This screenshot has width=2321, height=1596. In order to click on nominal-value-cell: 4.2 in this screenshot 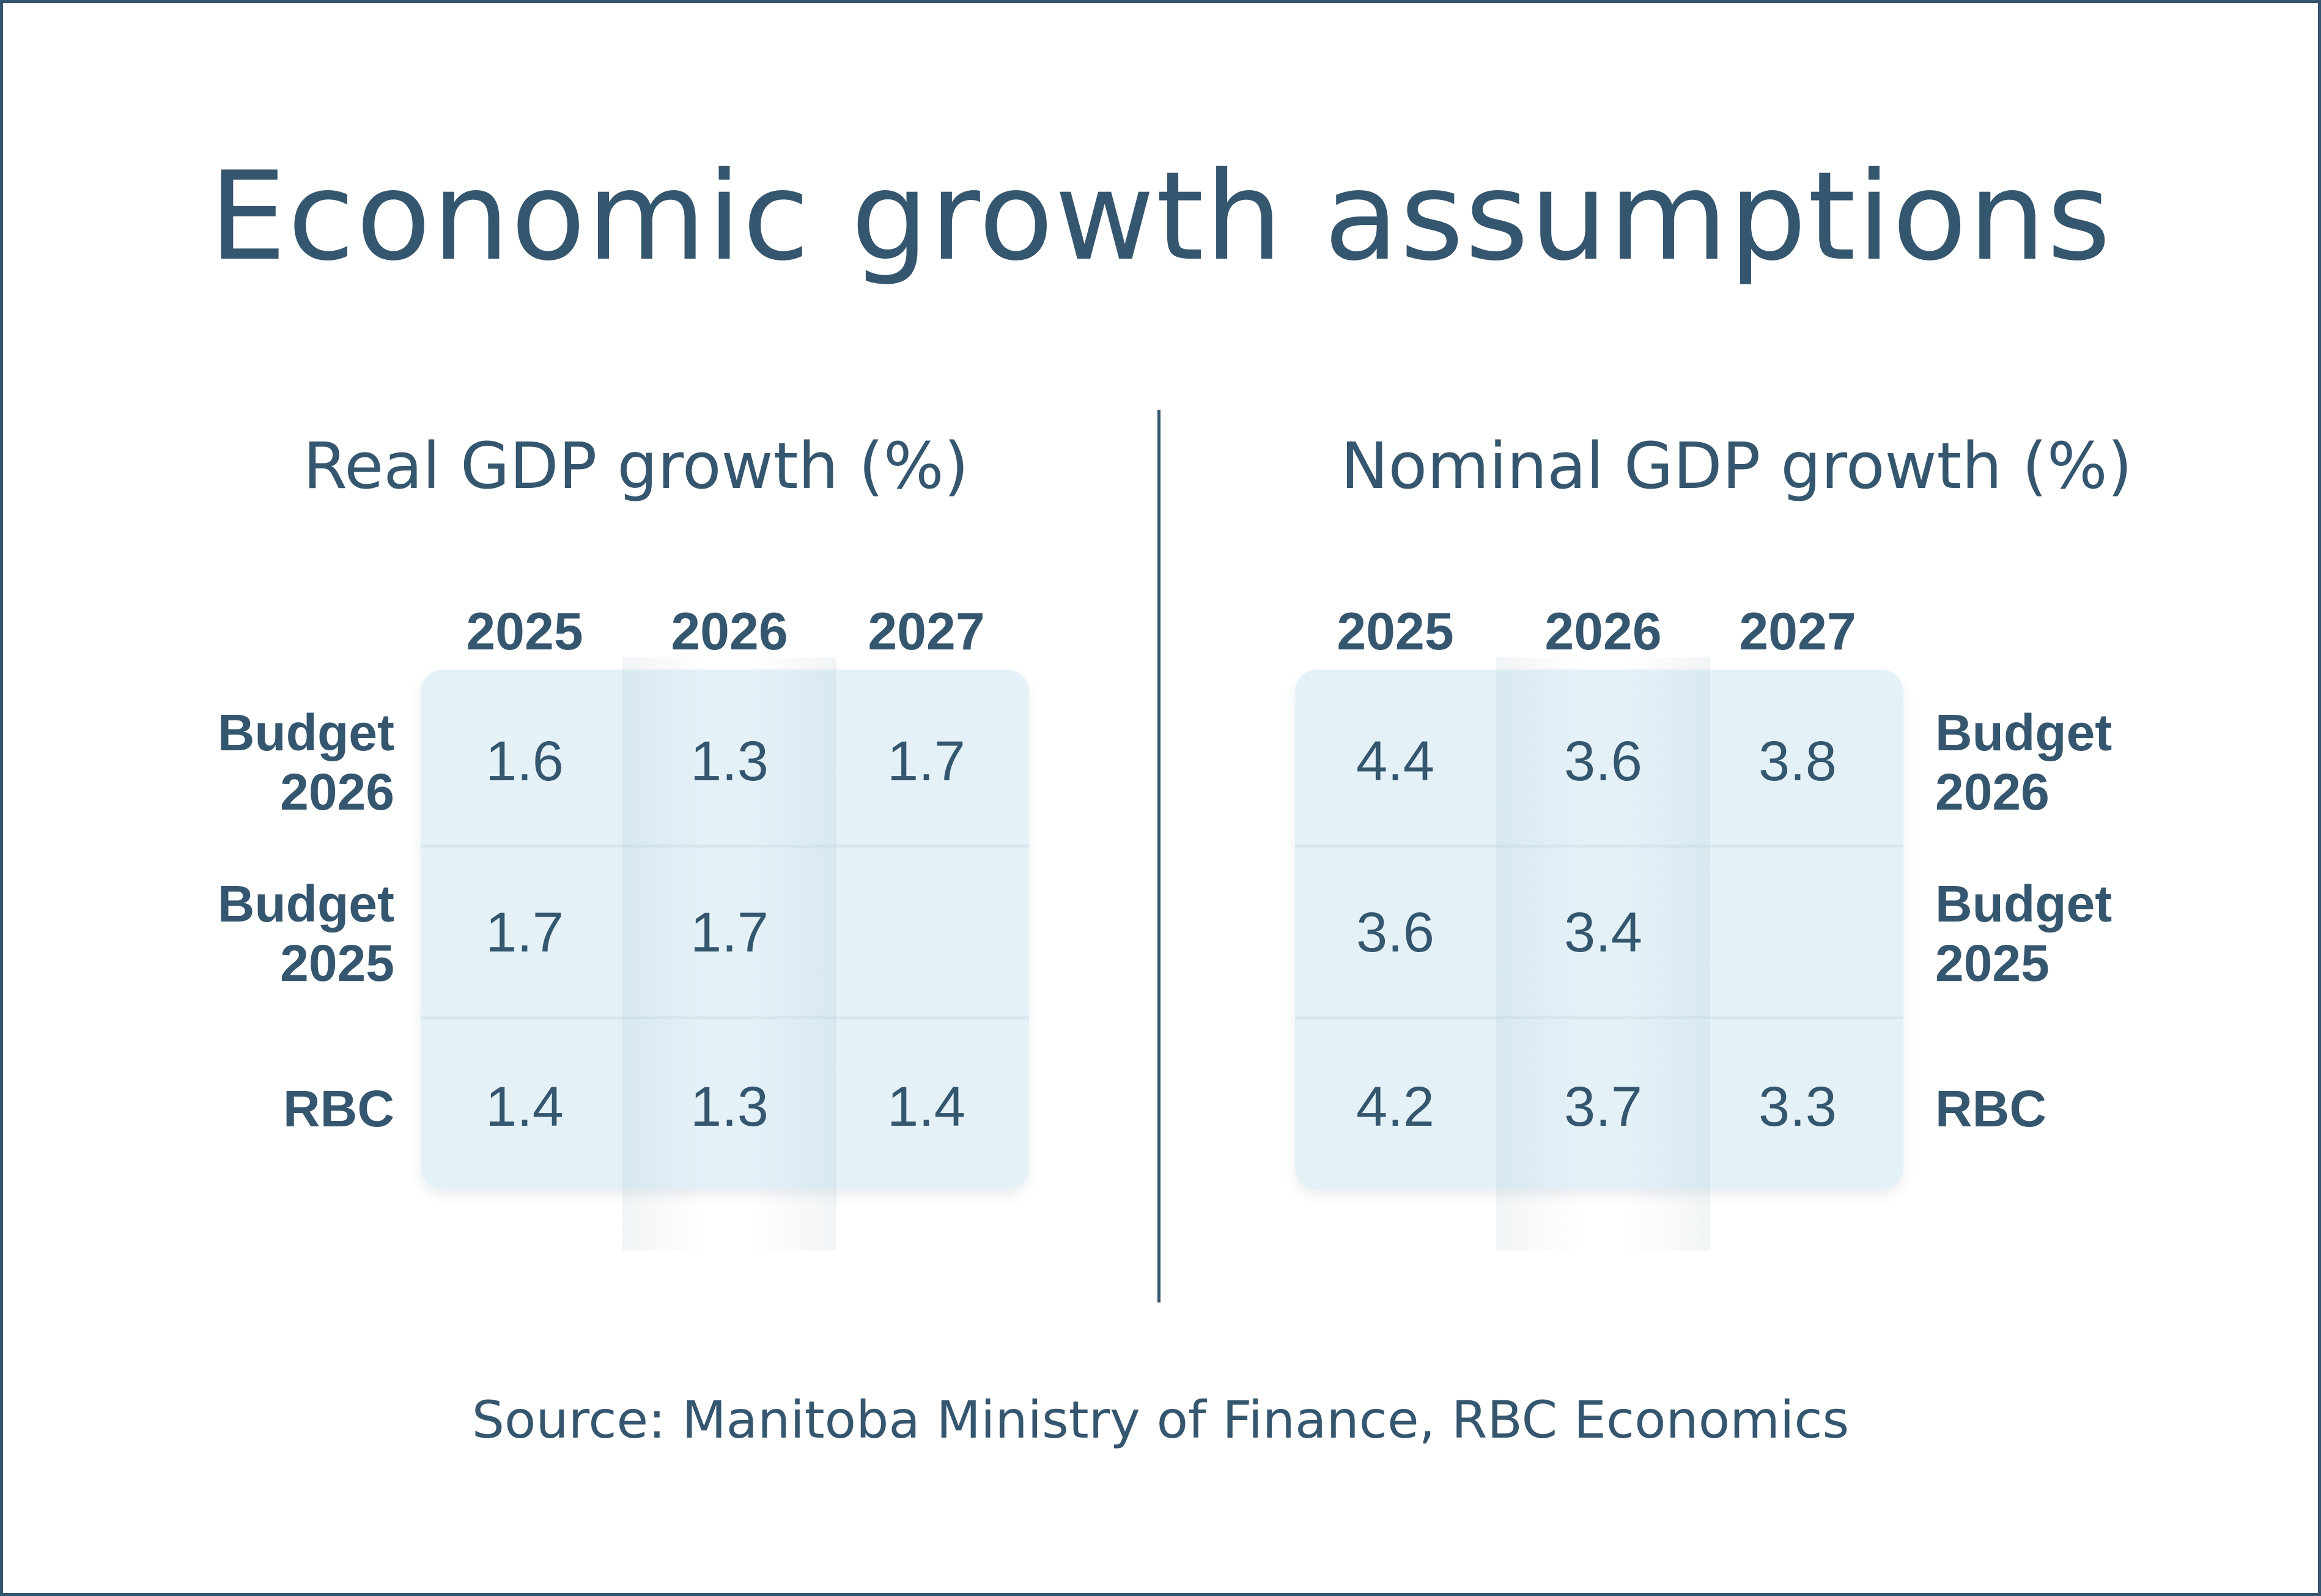, I will do `click(1395, 1107)`.